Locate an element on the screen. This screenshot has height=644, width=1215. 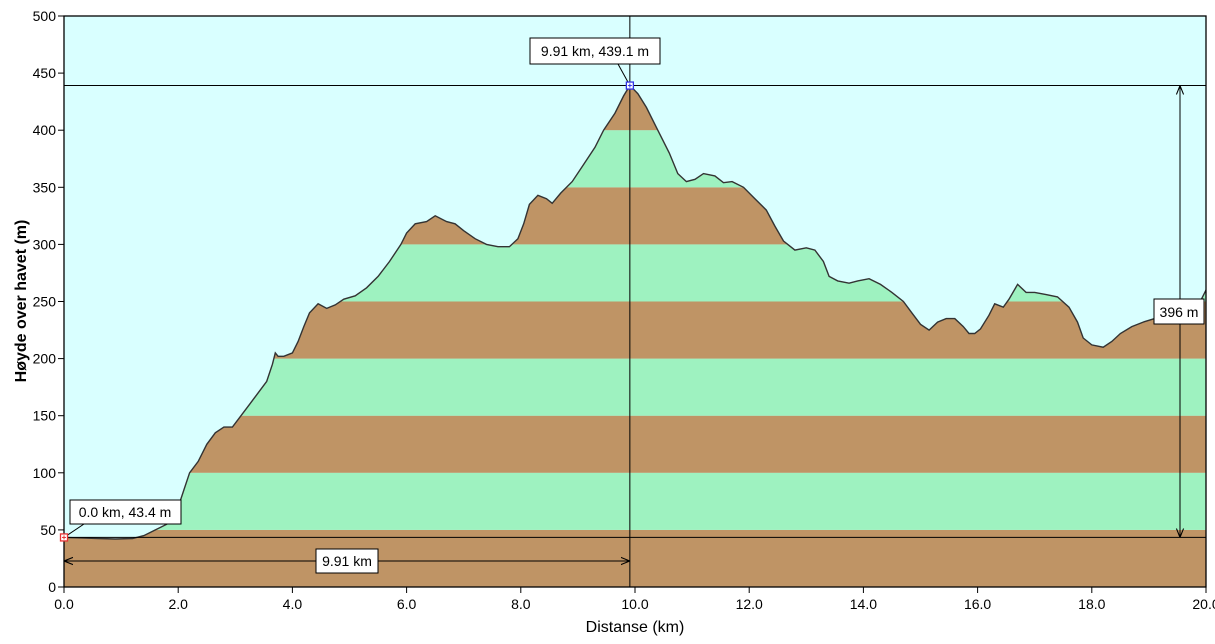
x-tick-label: 16.0 is located at coordinates (977, 604).